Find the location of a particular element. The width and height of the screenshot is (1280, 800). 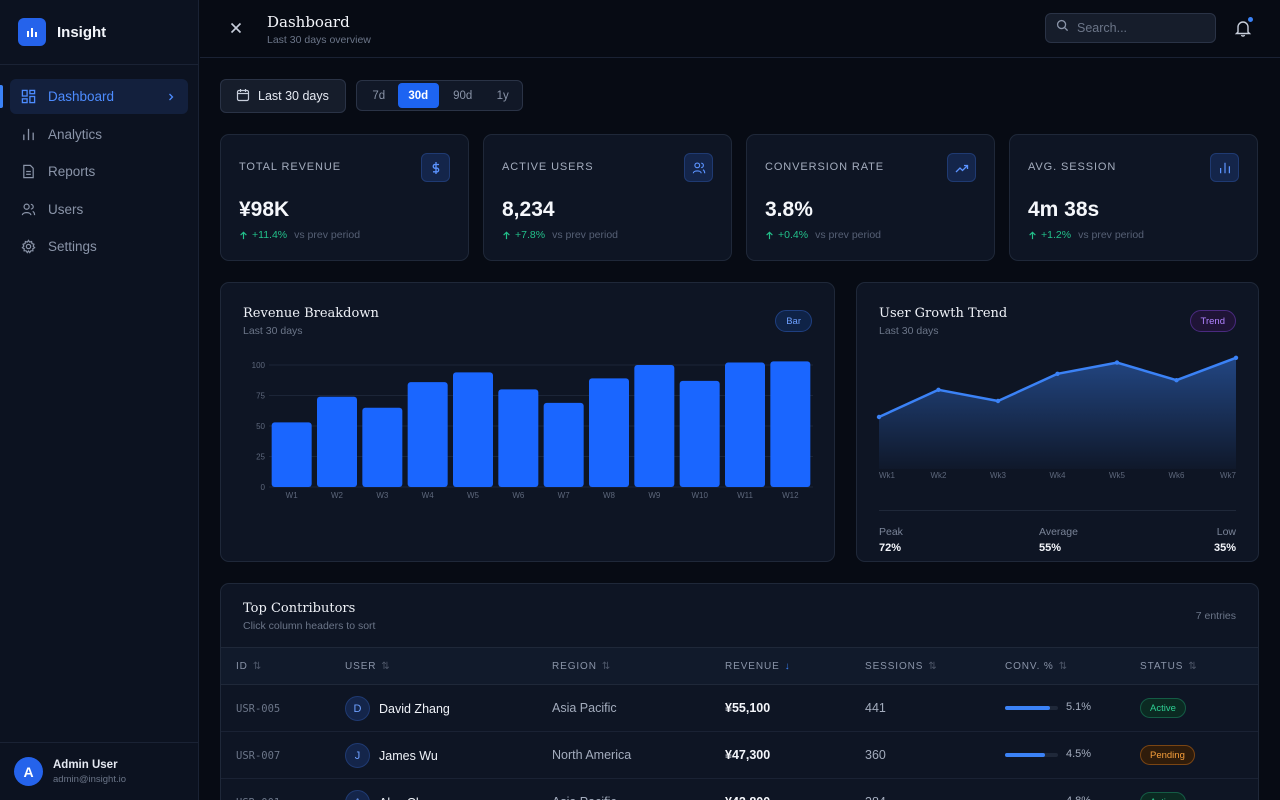

avatar: A is located at coordinates (357, 795).